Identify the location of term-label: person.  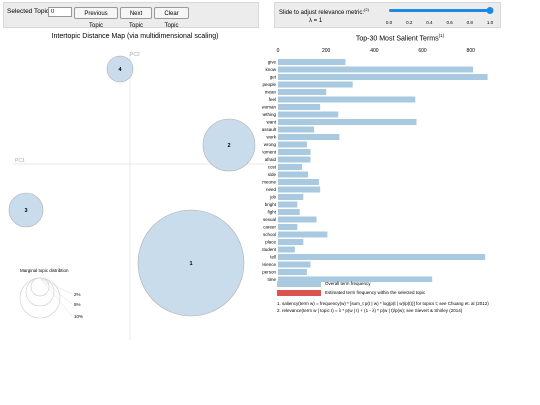
(269, 272).